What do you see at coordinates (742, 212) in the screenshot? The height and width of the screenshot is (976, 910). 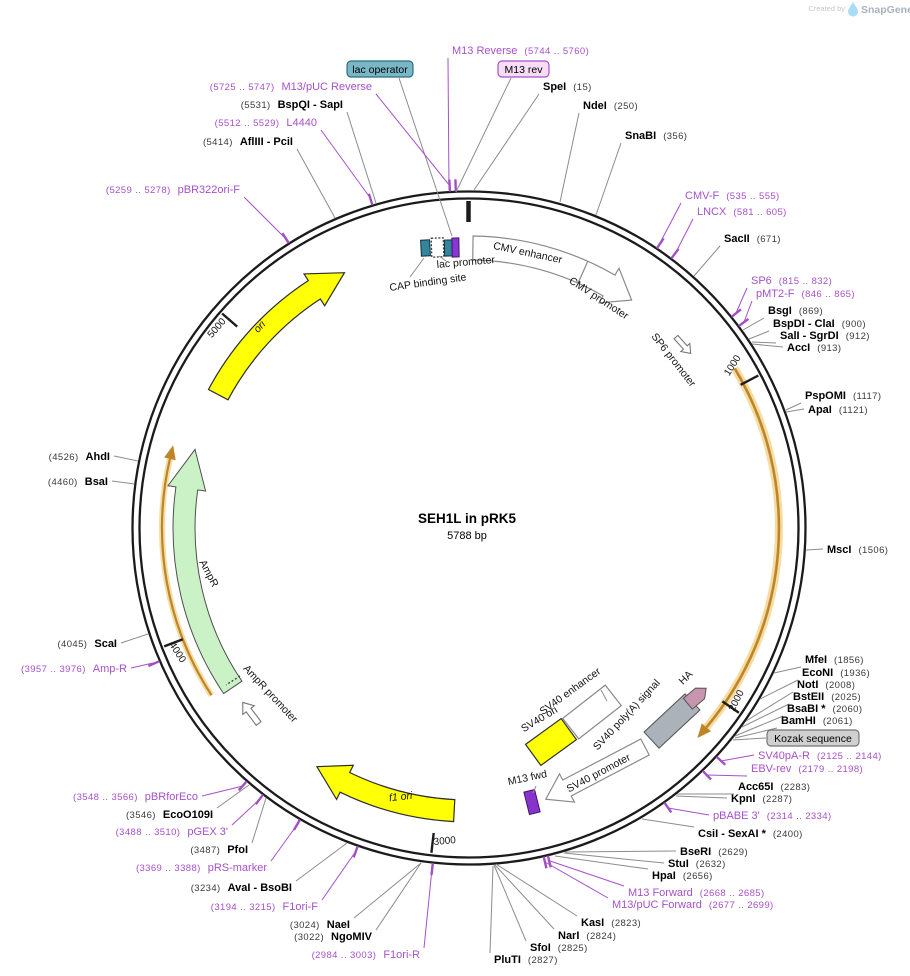 I see `site-label-lncx: LNCX (581 .. 605)` at bounding box center [742, 212].